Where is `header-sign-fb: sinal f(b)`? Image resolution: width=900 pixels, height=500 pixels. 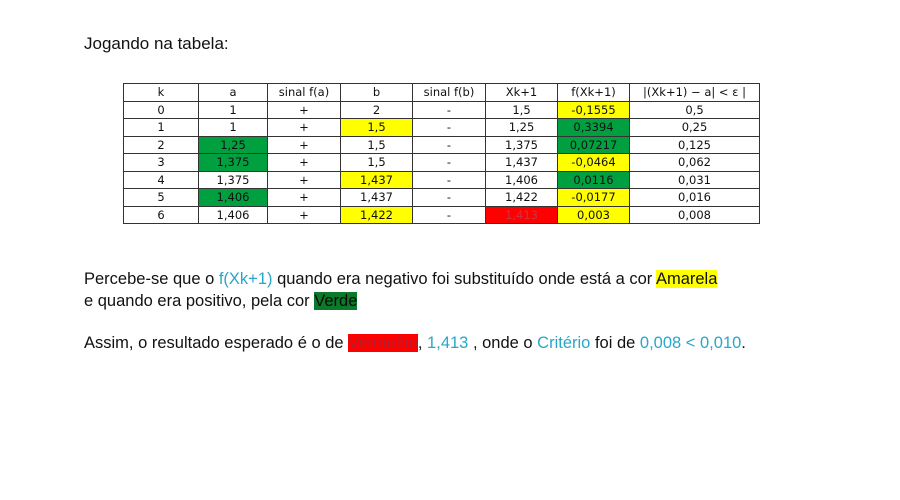 header-sign-fb: sinal f(b) is located at coordinates (449, 92).